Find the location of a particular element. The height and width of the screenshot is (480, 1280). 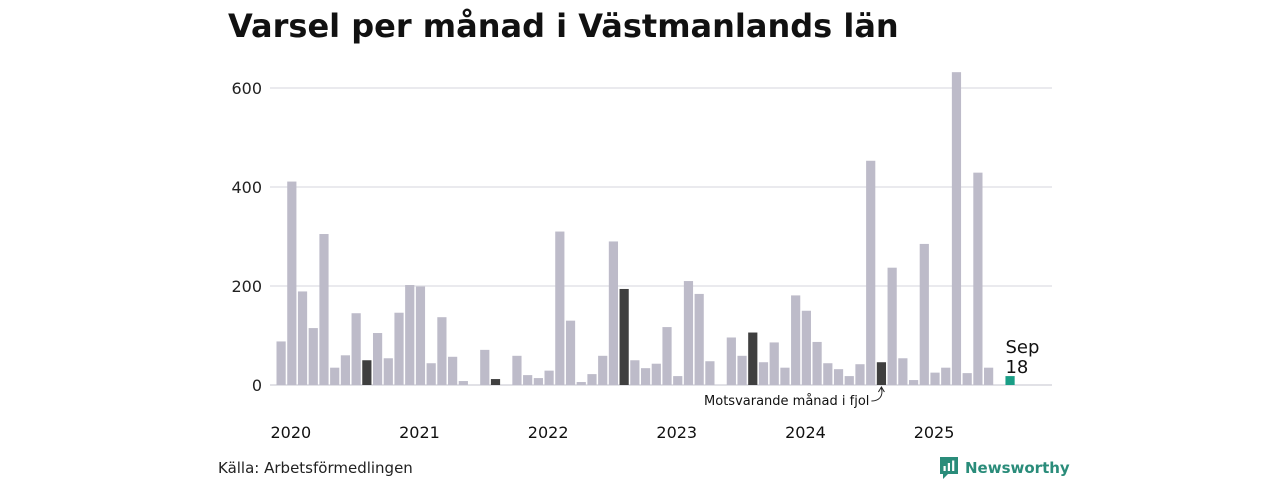

brand-name: Newsworthy is located at coordinates (1017, 468).